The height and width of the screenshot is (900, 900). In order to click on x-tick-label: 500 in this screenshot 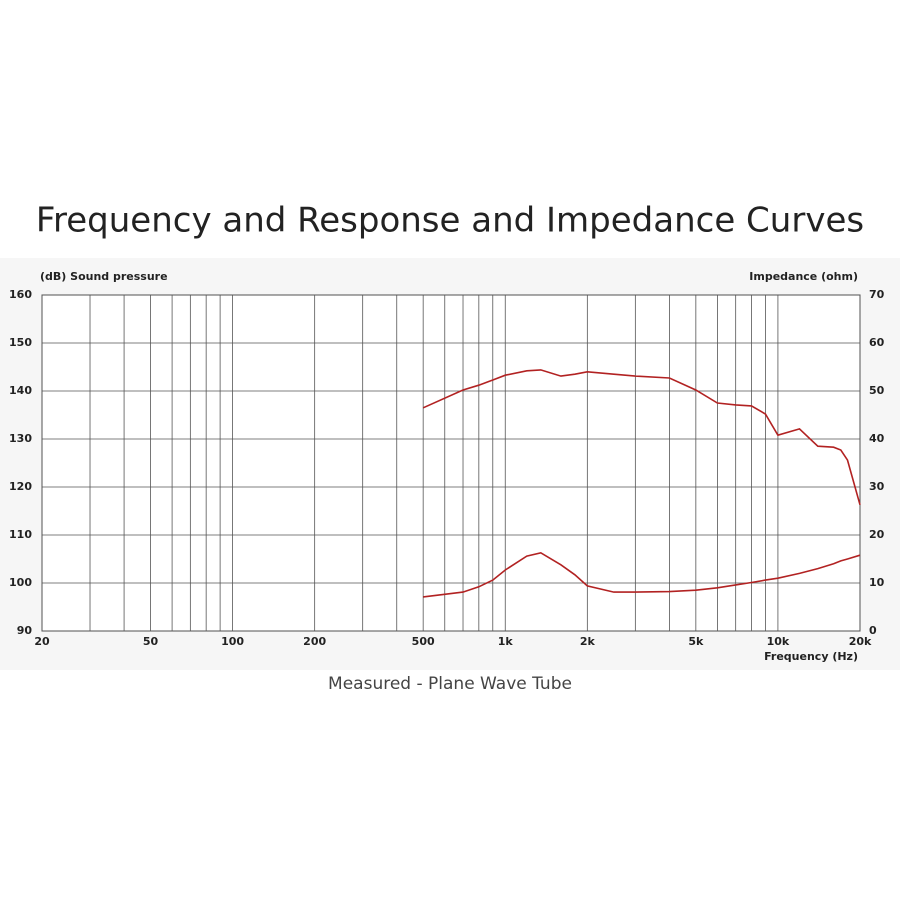, I will do `click(423, 641)`.